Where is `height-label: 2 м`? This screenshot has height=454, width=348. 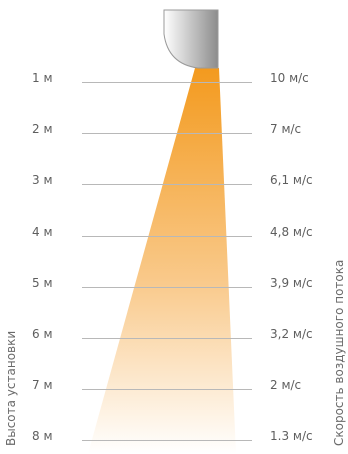
height-label: 2 м is located at coordinates (42, 129).